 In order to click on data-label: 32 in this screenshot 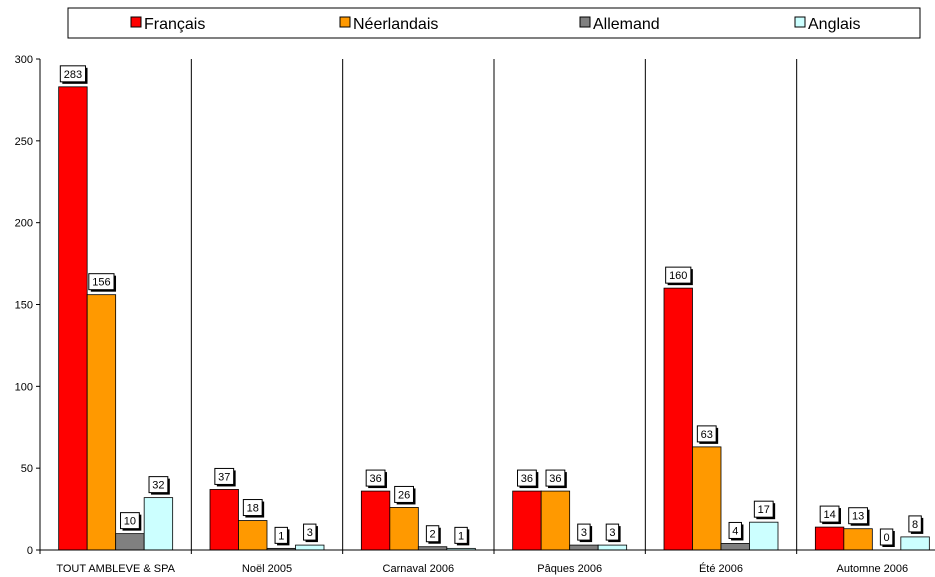, I will do `click(158, 486)`.